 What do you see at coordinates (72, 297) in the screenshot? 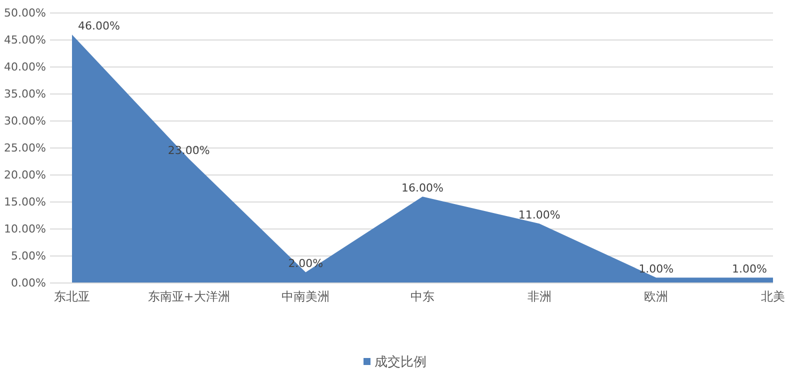
I see `x-tick-label: 东北亚` at bounding box center [72, 297].